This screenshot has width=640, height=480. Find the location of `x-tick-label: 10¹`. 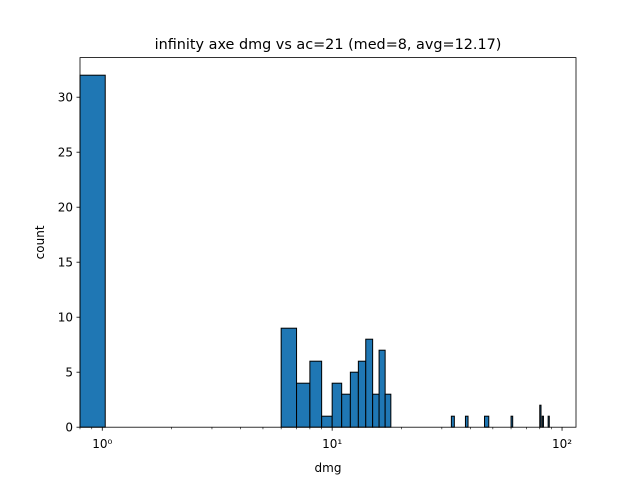

x-tick-label: 10¹ is located at coordinates (332, 444).